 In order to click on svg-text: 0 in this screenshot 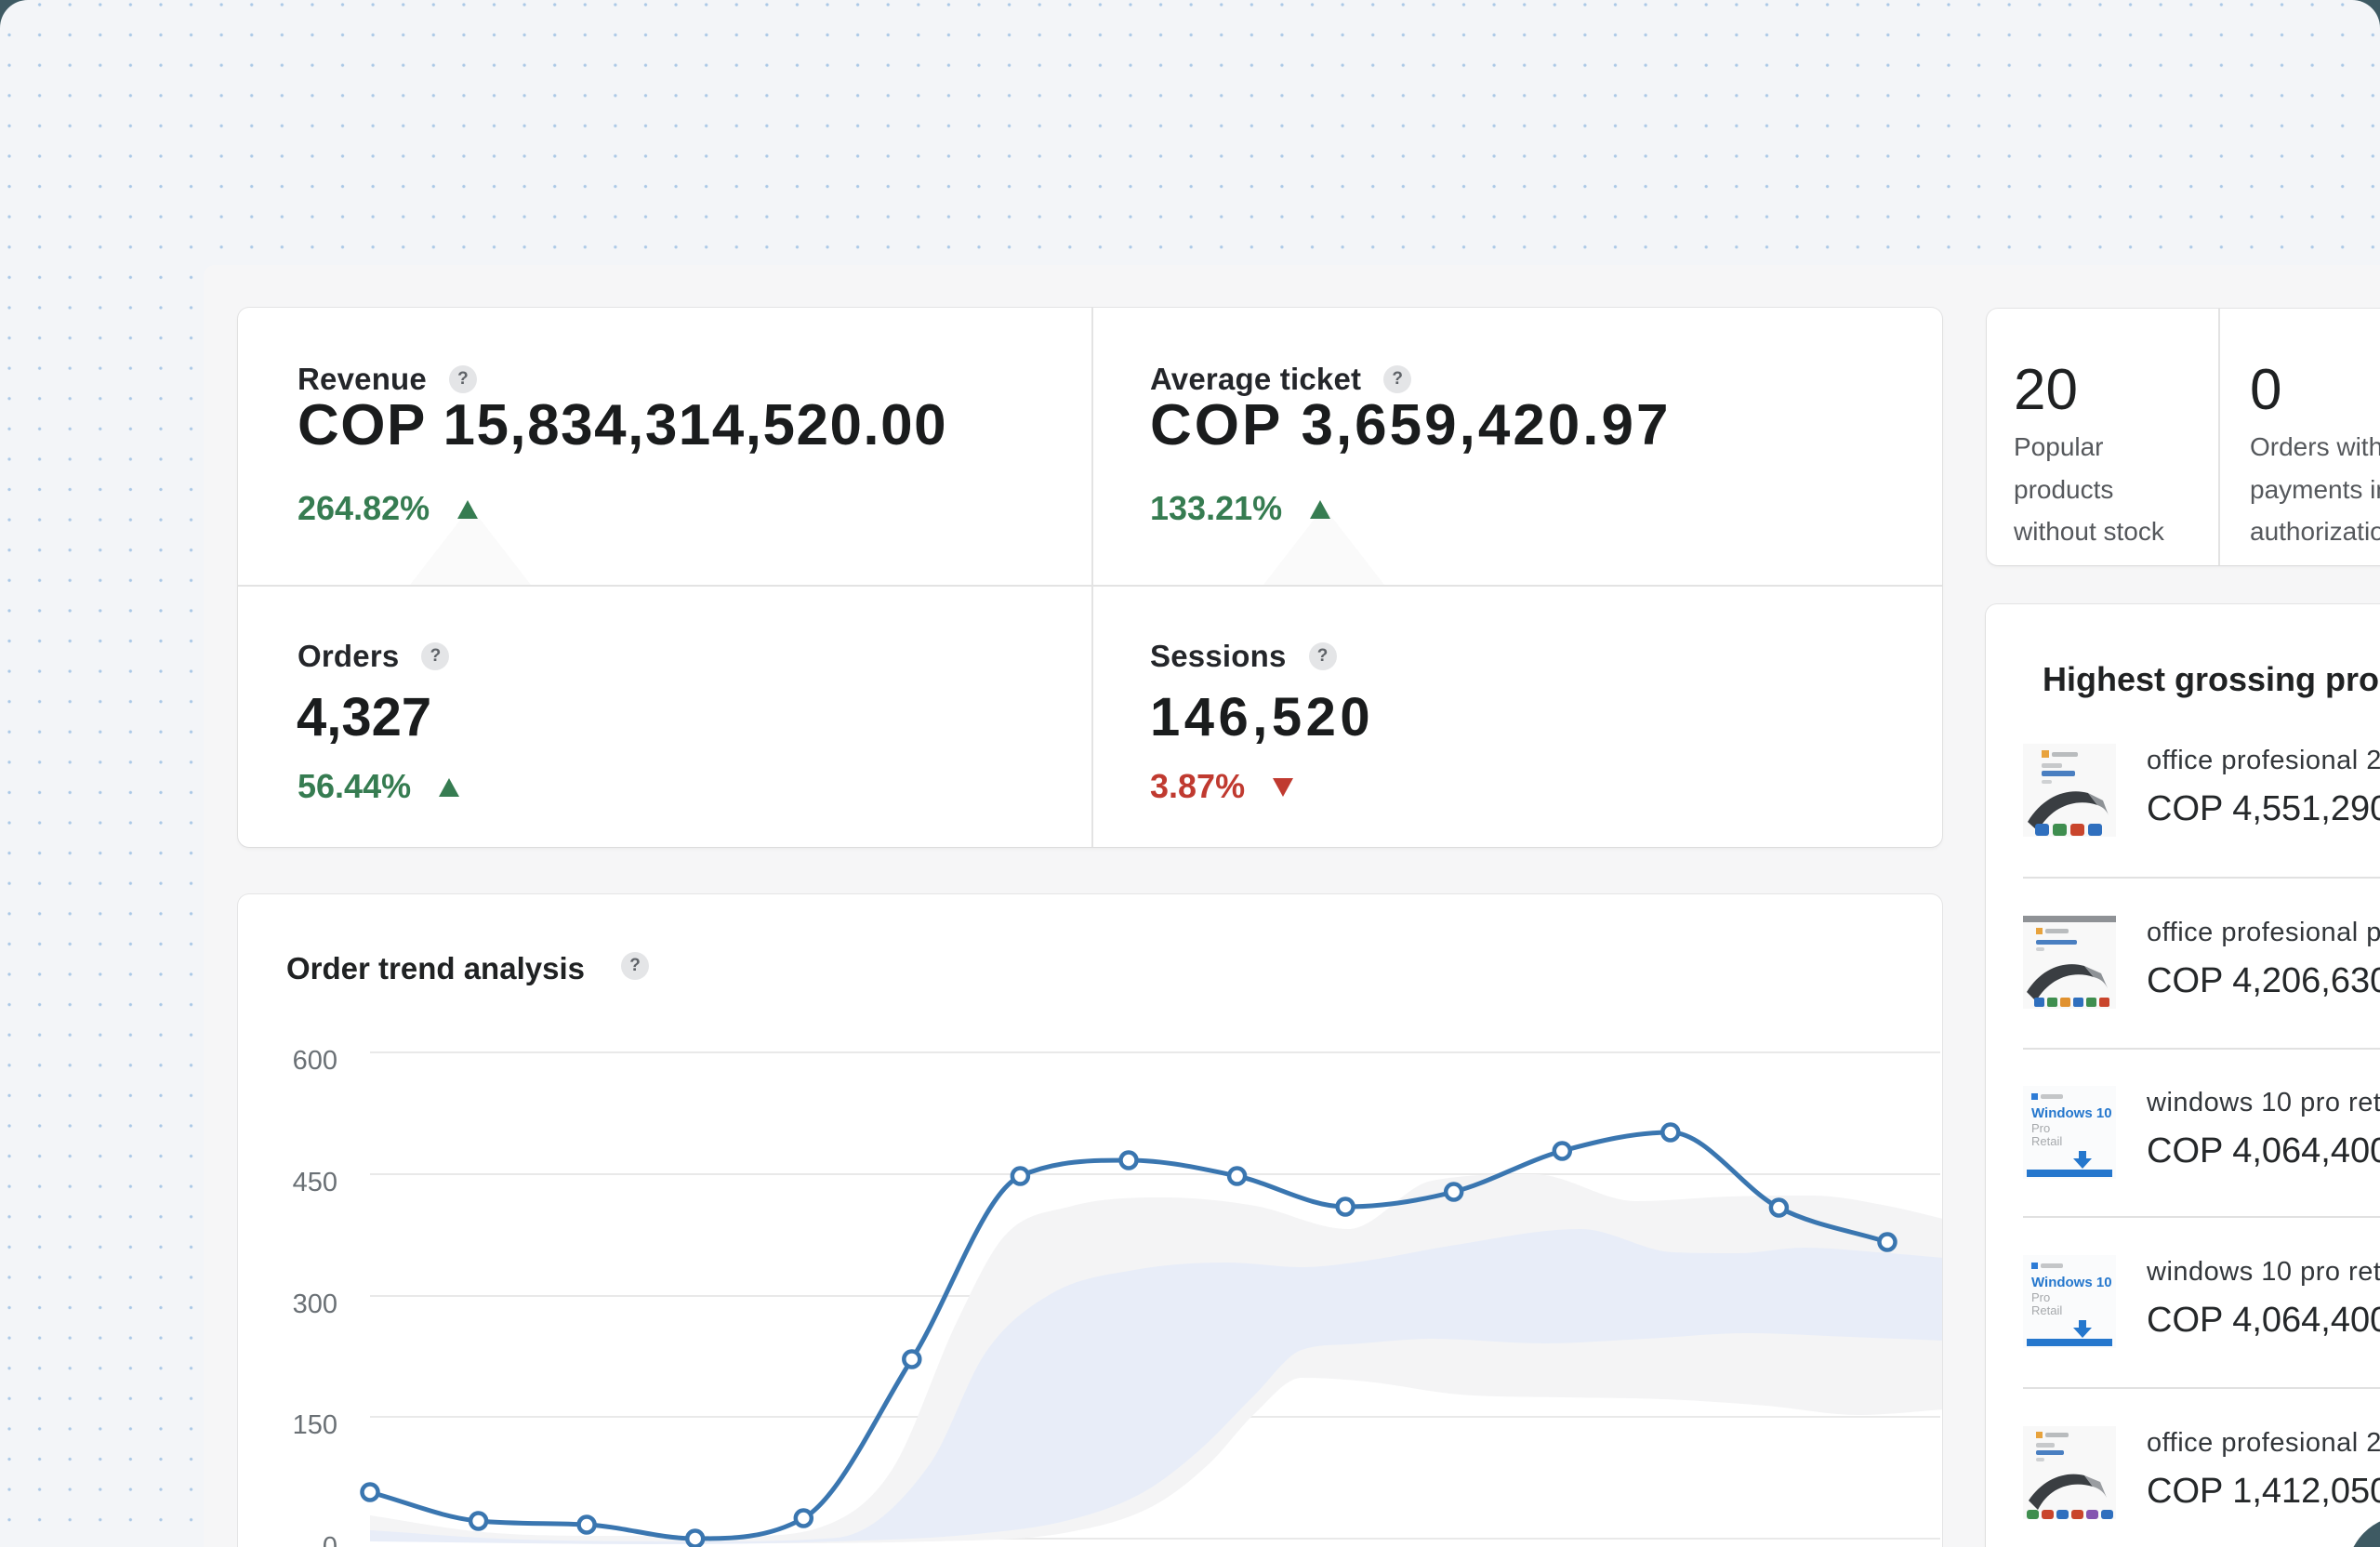, I will do `click(330, 1539)`.